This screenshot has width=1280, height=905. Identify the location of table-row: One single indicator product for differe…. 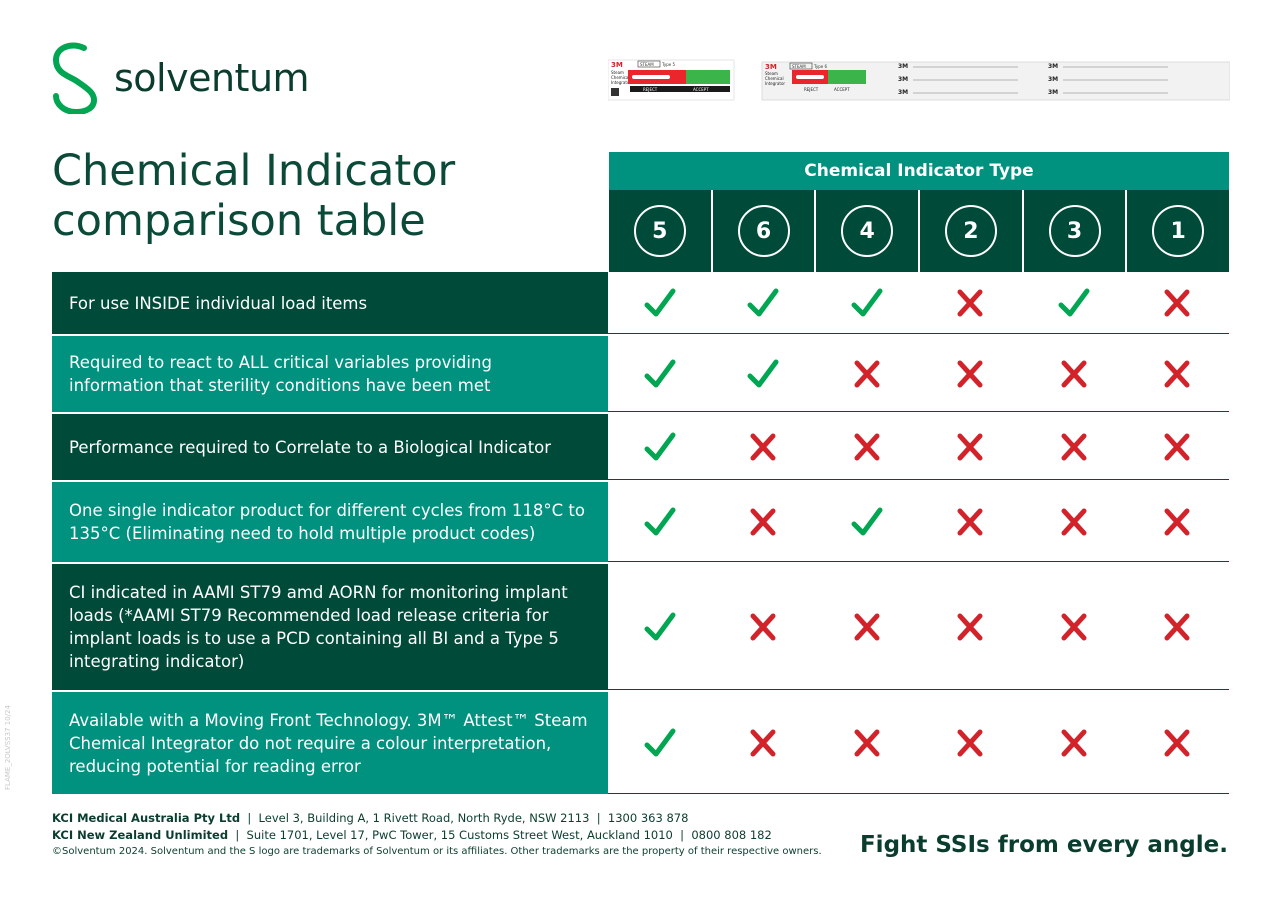
(640, 523).